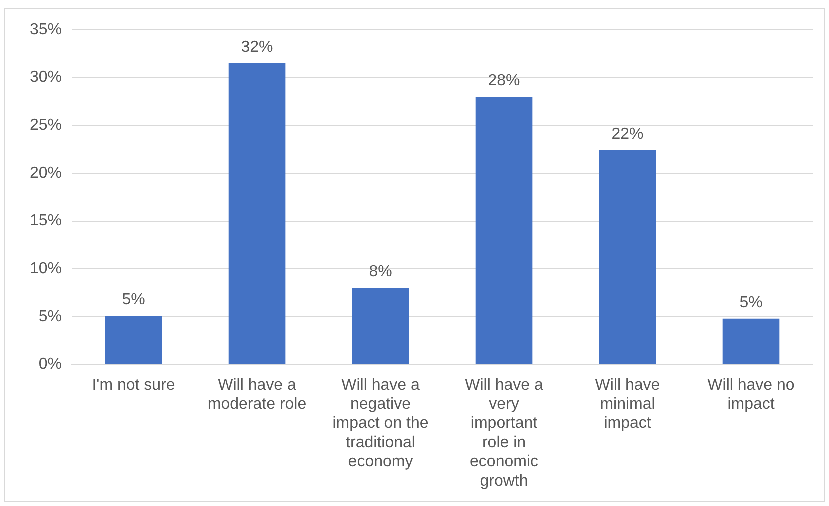 This screenshot has width=829, height=506. What do you see at coordinates (46, 221) in the screenshot?
I see `y-tick-label: 15%` at bounding box center [46, 221].